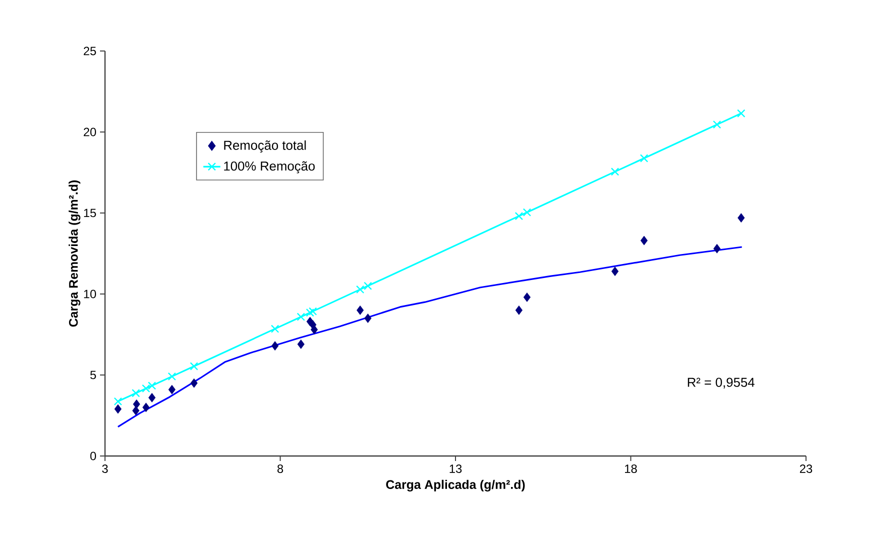  I want to click on x-tick-label: 3, so click(105, 468).